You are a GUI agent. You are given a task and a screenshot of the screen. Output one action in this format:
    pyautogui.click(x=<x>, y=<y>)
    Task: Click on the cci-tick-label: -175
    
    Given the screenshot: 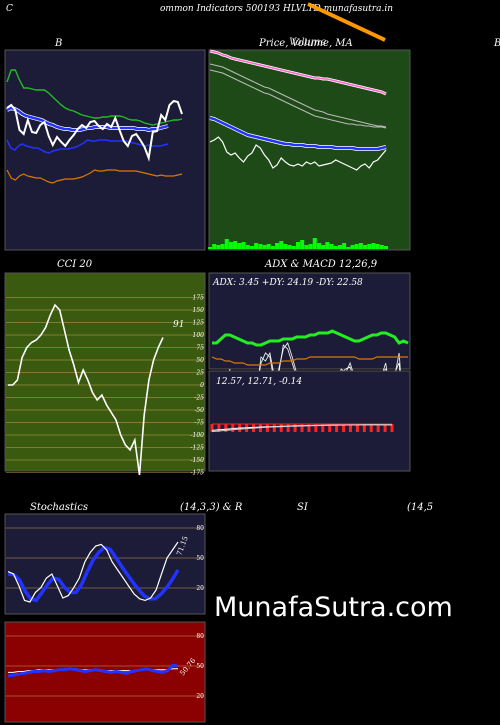 What is the action you would take?
    pyautogui.click(x=198, y=473)
    